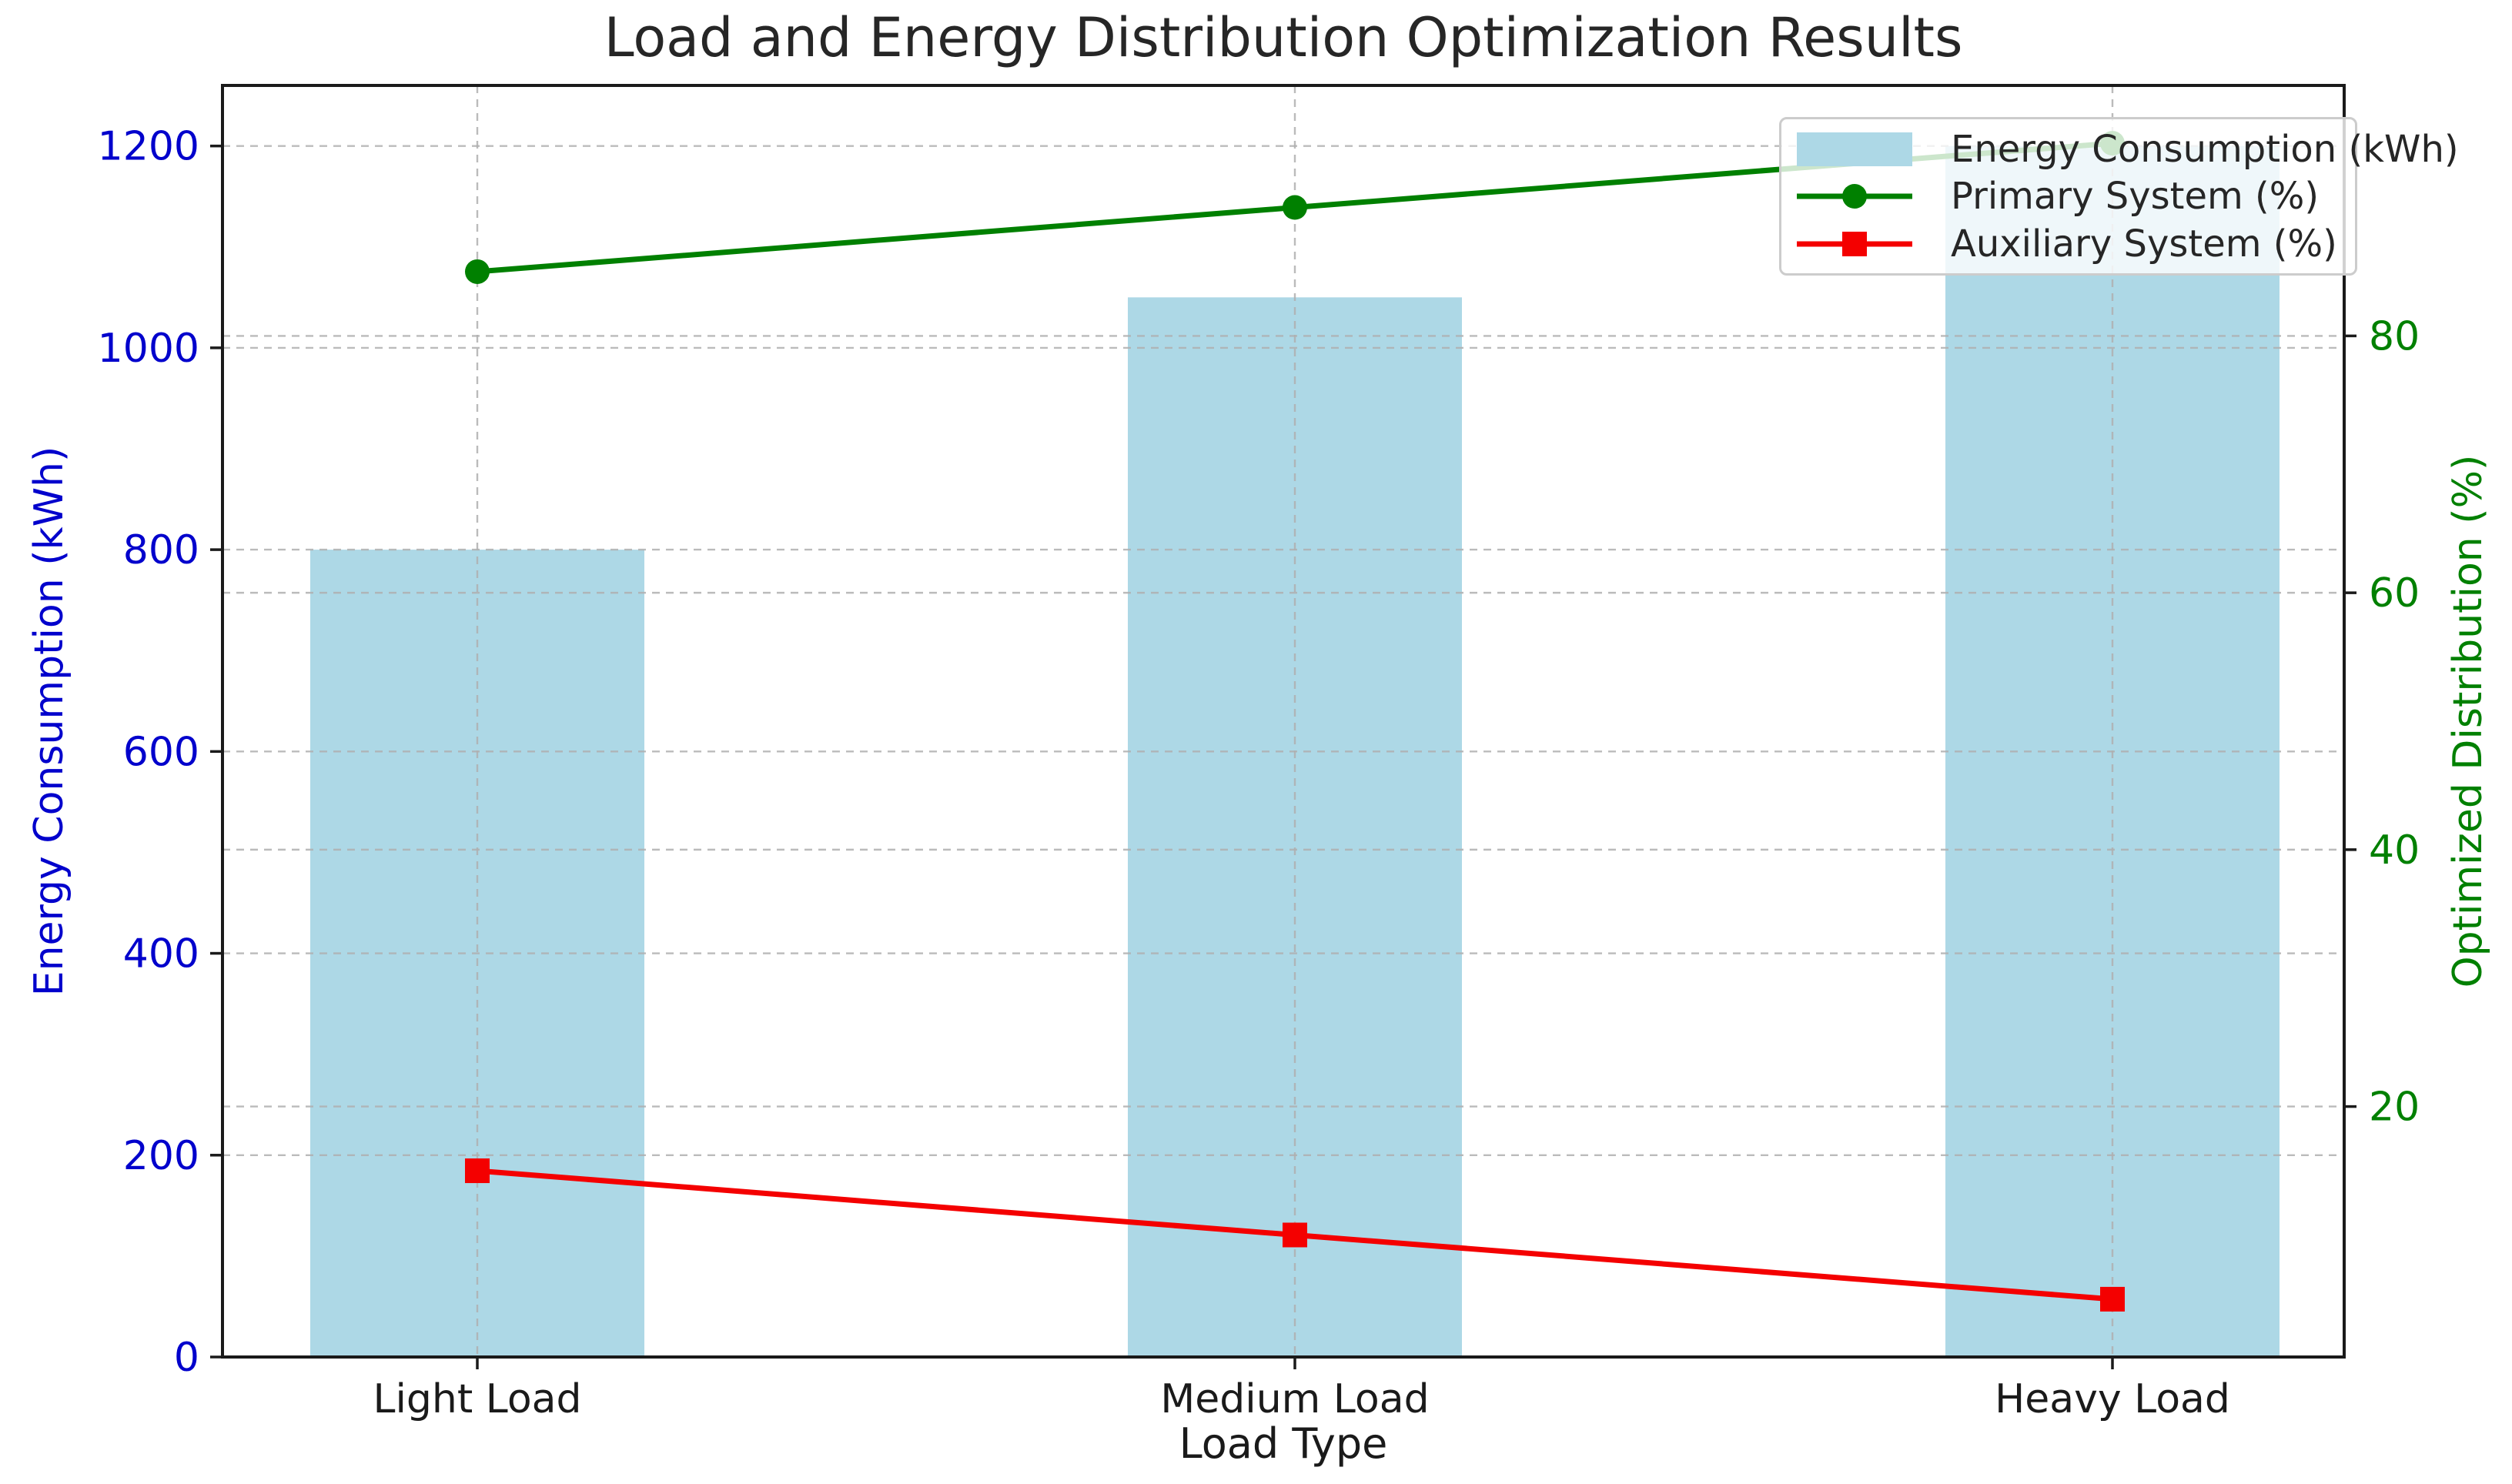 This screenshot has height=1484, width=2512. What do you see at coordinates (187, 1358) in the screenshot?
I see `left-tick-label-0: 0` at bounding box center [187, 1358].